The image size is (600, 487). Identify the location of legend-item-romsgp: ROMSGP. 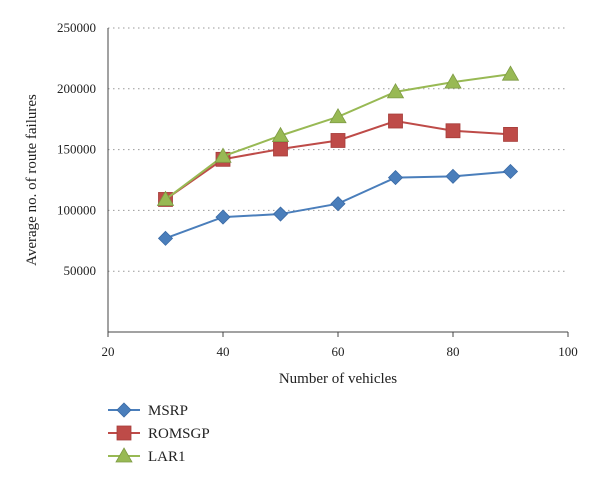
(159, 433).